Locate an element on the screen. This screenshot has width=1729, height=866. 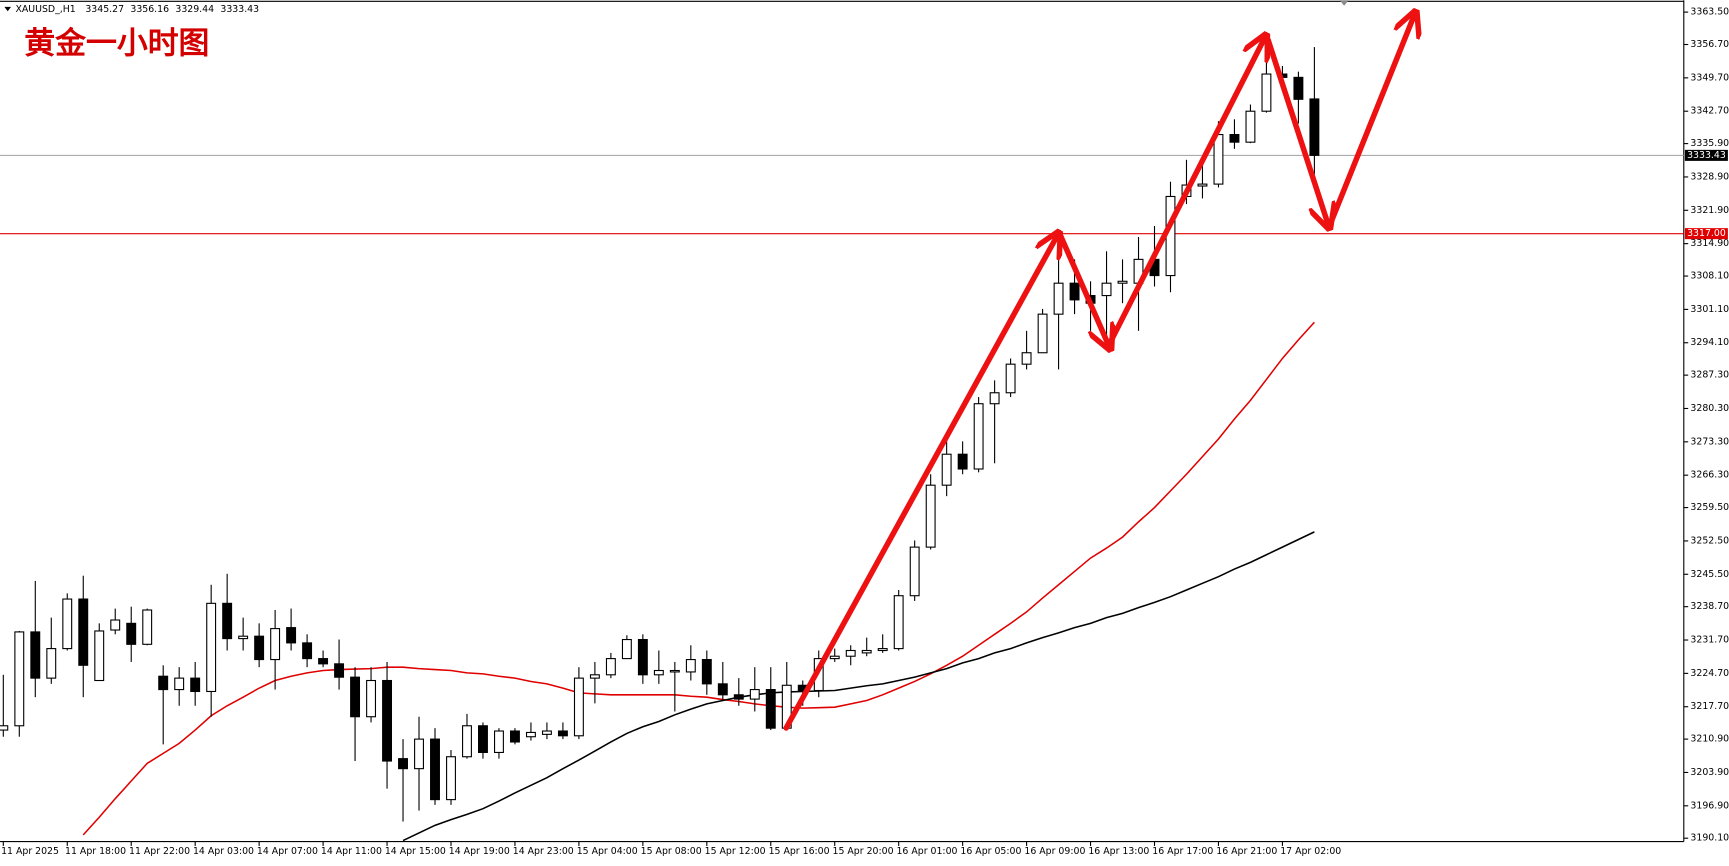
header-close: 3333.43 is located at coordinates (239, 9).